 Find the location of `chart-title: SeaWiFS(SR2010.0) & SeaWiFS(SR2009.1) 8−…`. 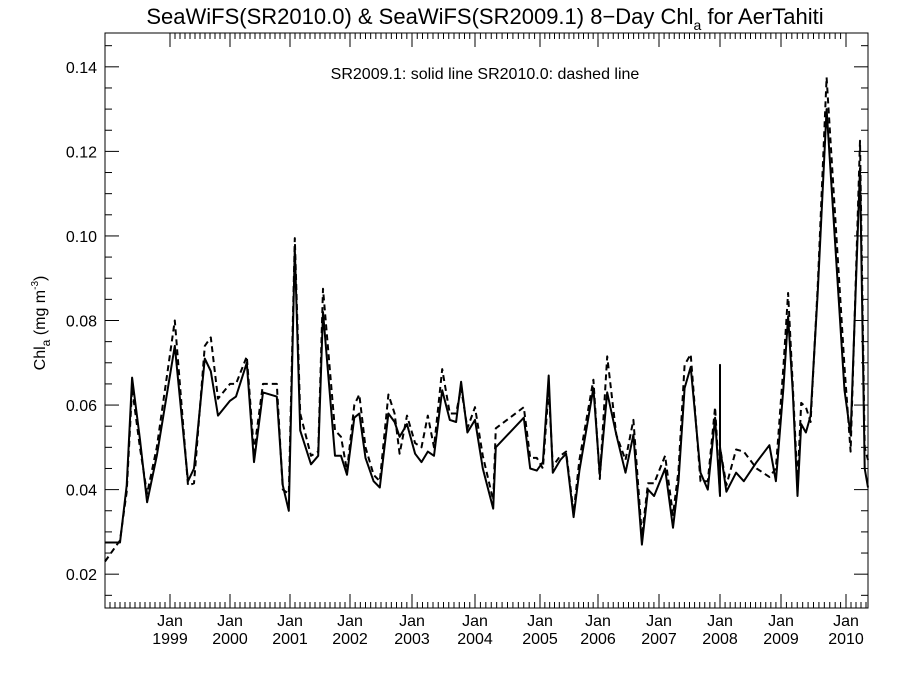

chart-title: SeaWiFS(SR2010.0) & SeaWiFS(SR2009.1) 8−… is located at coordinates (484, 18).